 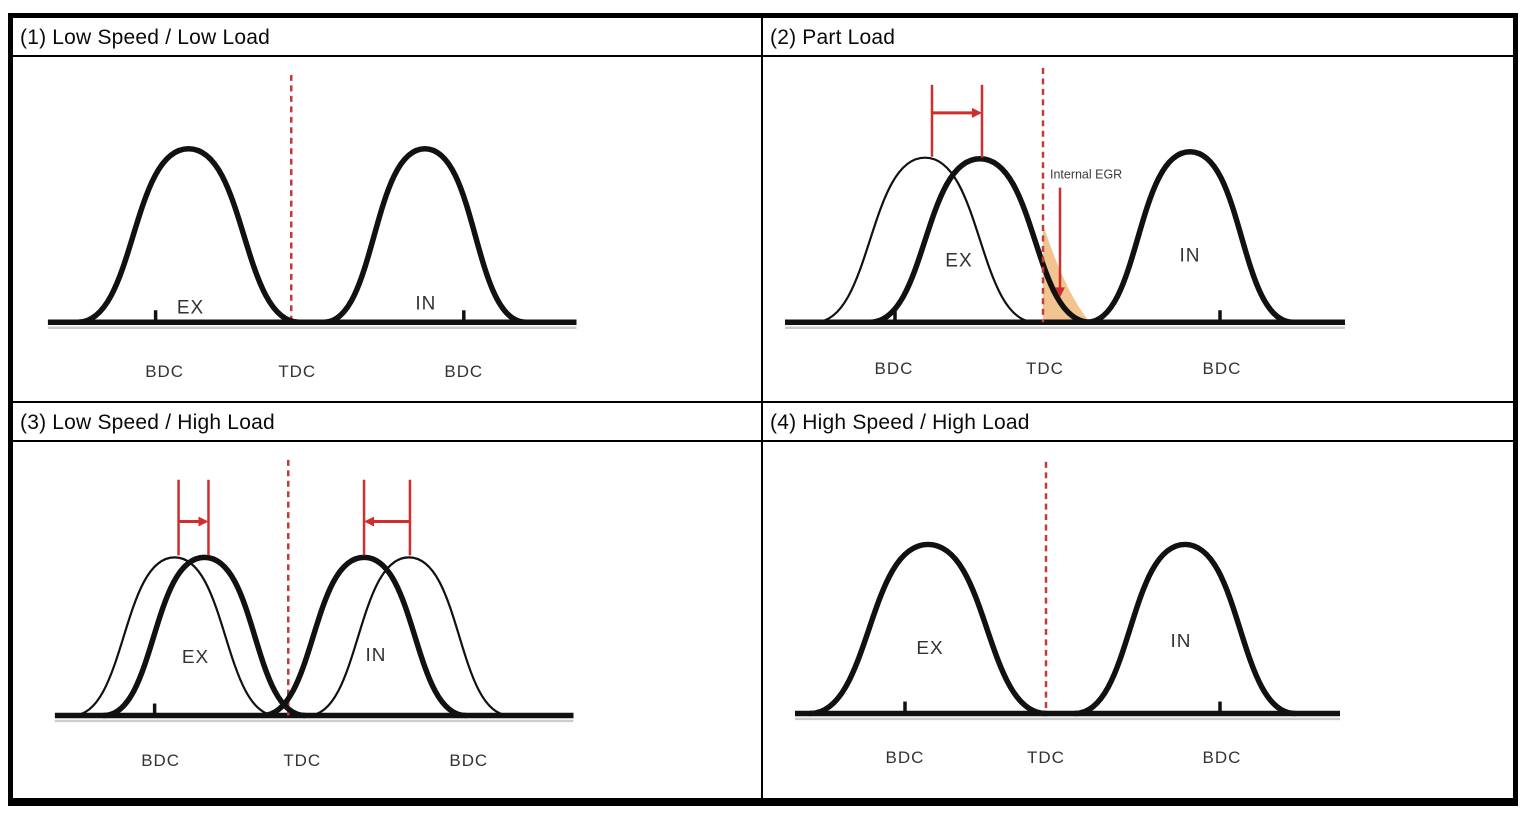 I want to click on panel-3-title: (3) Low Speed / High Load, so click(x=388, y=421).